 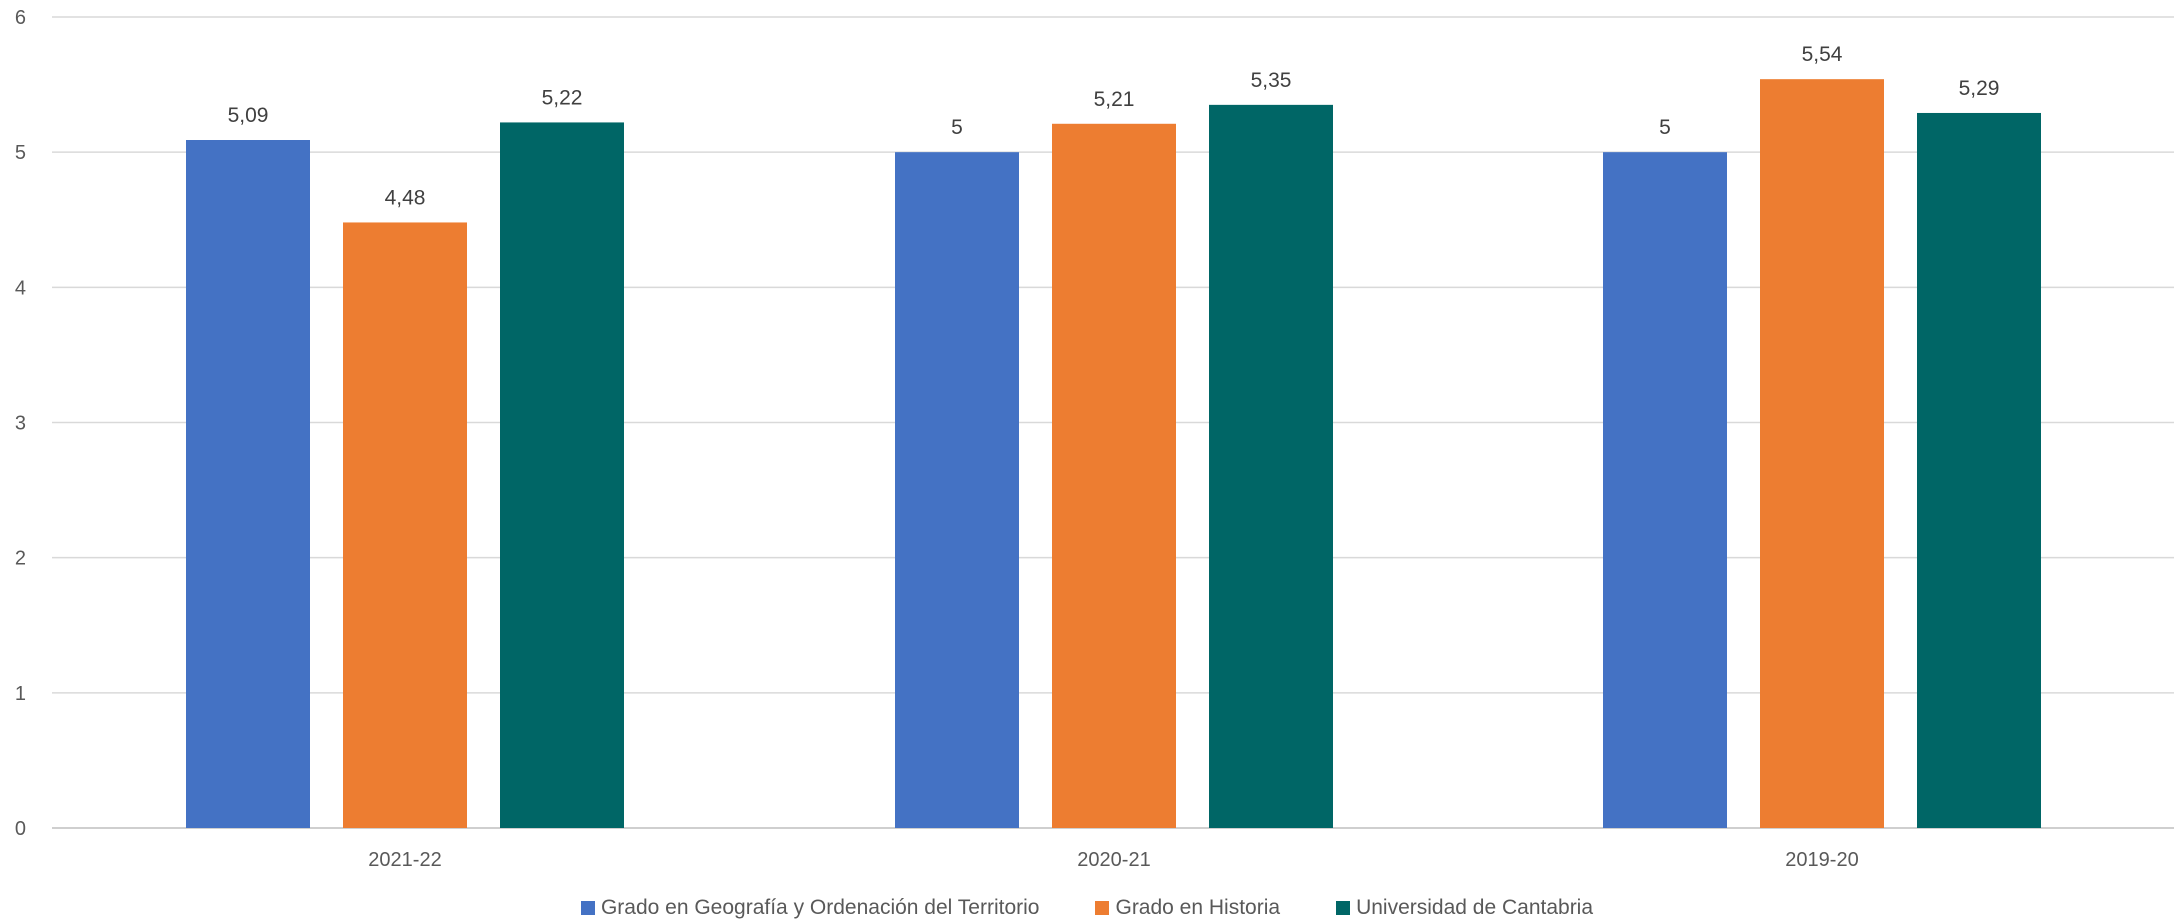 I want to click on legend-item: Universidad de Cantabria, so click(x=1464, y=908).